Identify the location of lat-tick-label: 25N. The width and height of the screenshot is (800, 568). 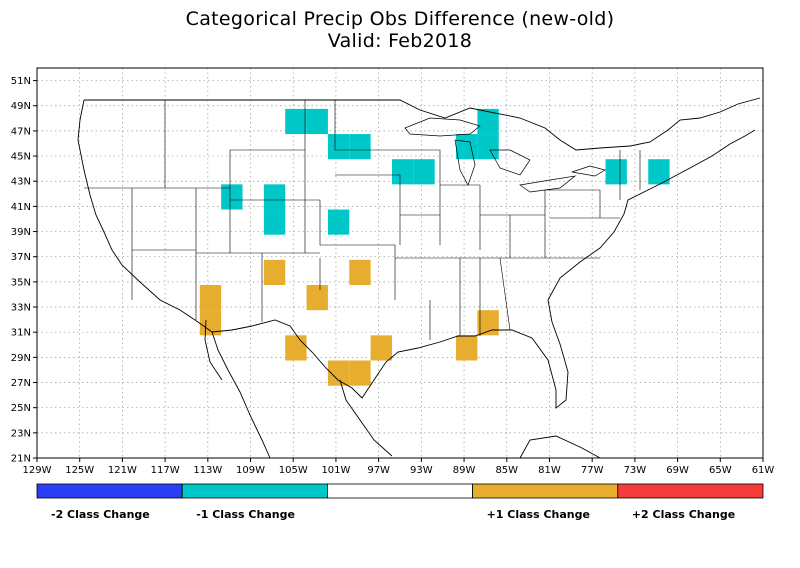
(21, 408).